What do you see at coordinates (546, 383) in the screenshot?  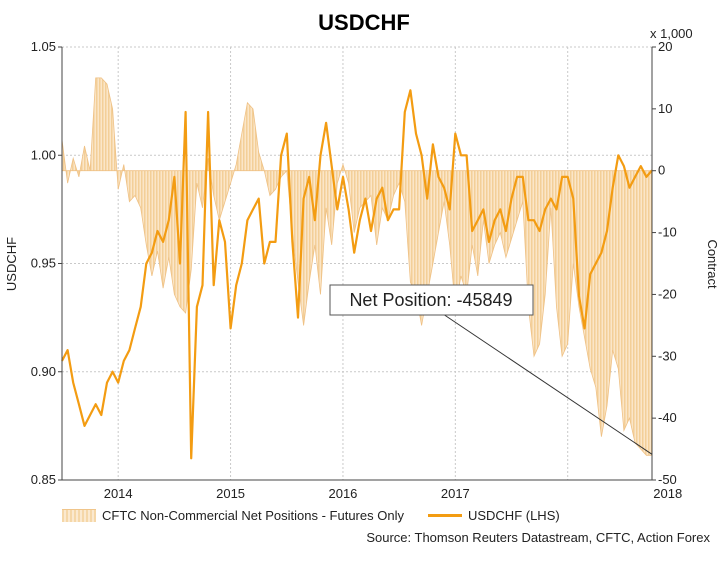 I see `annotation-leader-line` at bounding box center [546, 383].